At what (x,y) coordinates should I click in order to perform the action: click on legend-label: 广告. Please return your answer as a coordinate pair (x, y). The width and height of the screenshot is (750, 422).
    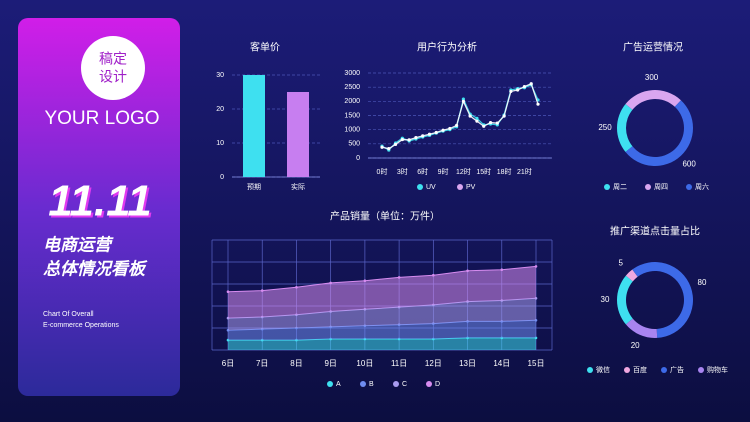
    Looking at the image, I should click on (677, 369).